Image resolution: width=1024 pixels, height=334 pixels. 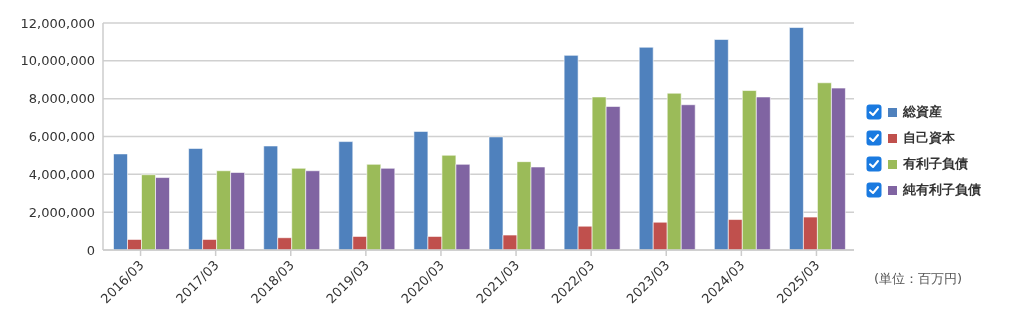 What do you see at coordinates (918, 279) in the screenshot?
I see `text: (単位：百万円)` at bounding box center [918, 279].